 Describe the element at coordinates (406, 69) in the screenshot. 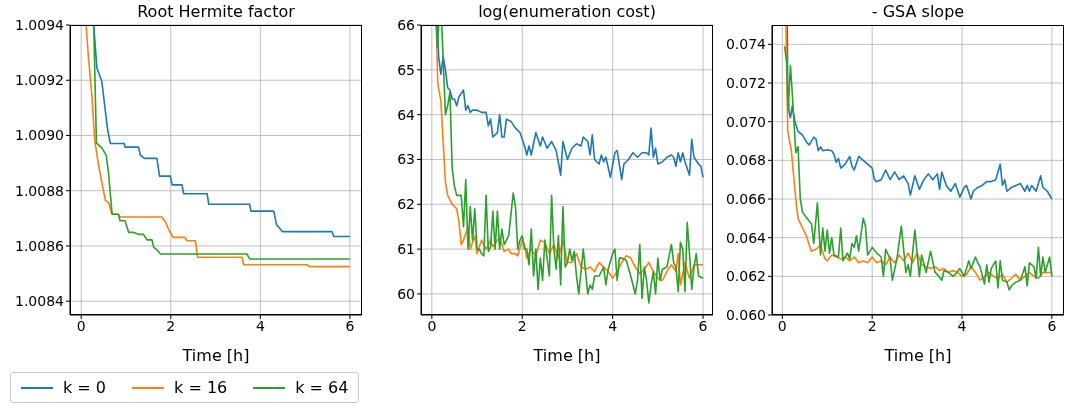

I see `y-tick-label: 65` at that location.